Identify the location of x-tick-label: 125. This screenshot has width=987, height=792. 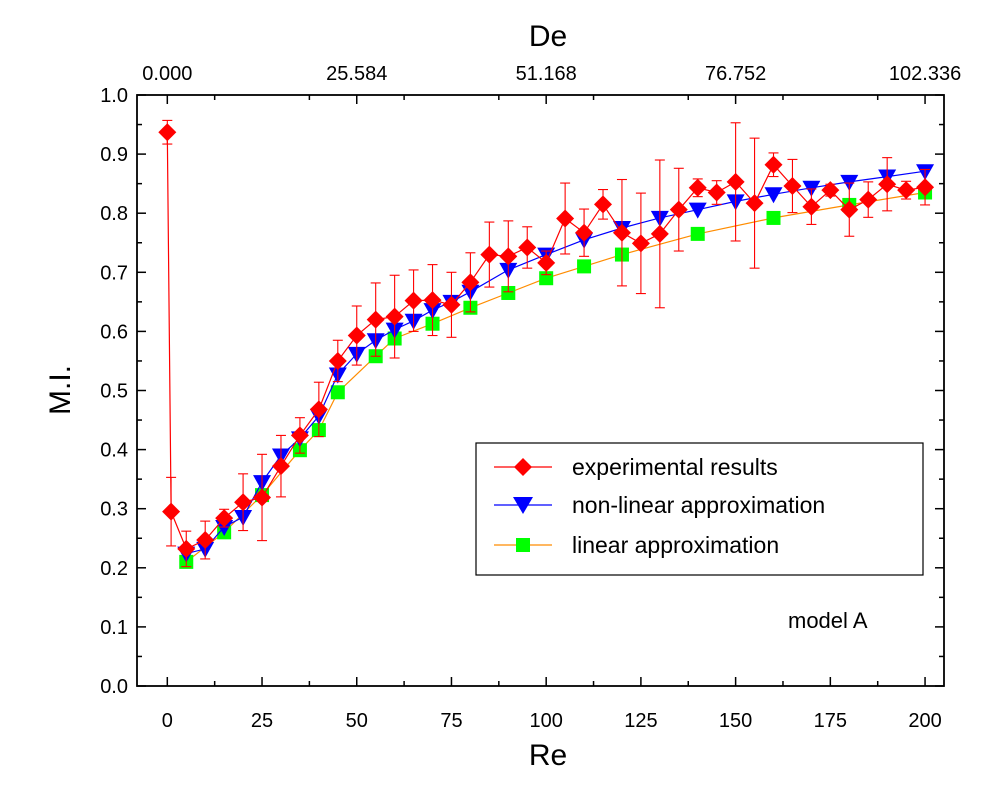
(640, 721).